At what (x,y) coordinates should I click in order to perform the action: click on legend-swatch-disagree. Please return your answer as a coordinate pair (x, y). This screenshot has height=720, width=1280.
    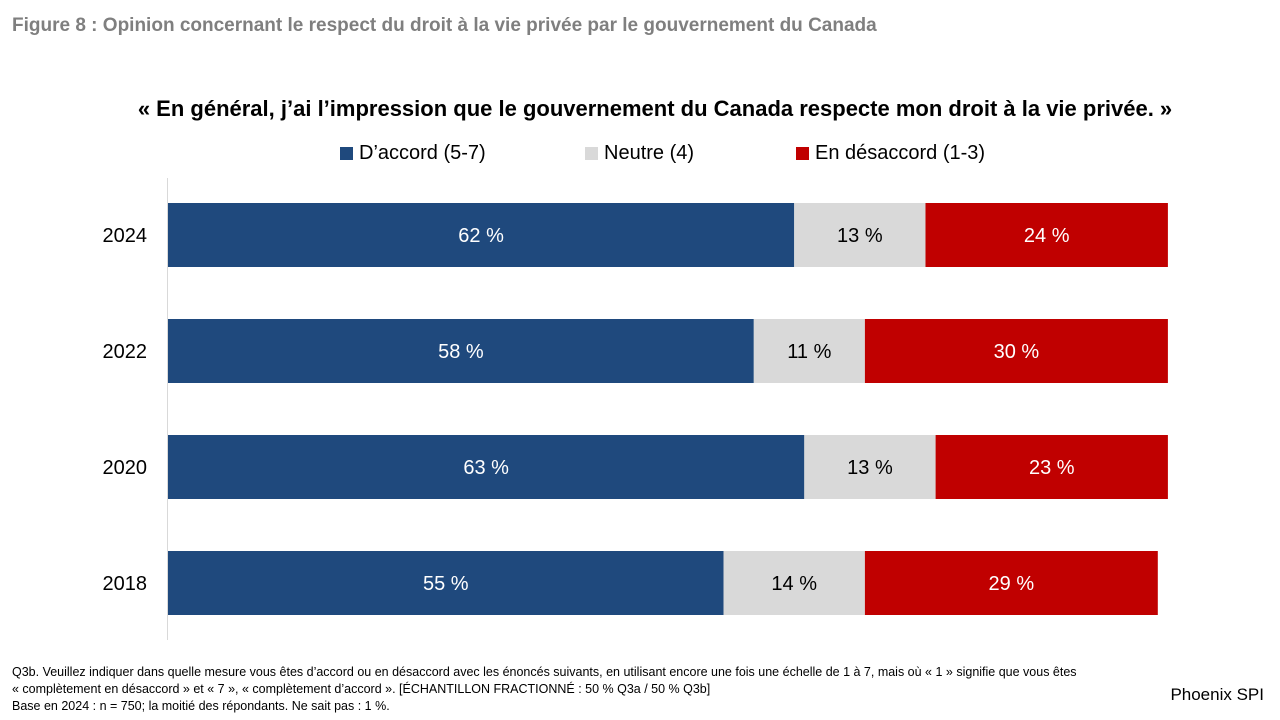
    Looking at the image, I should click on (802, 153).